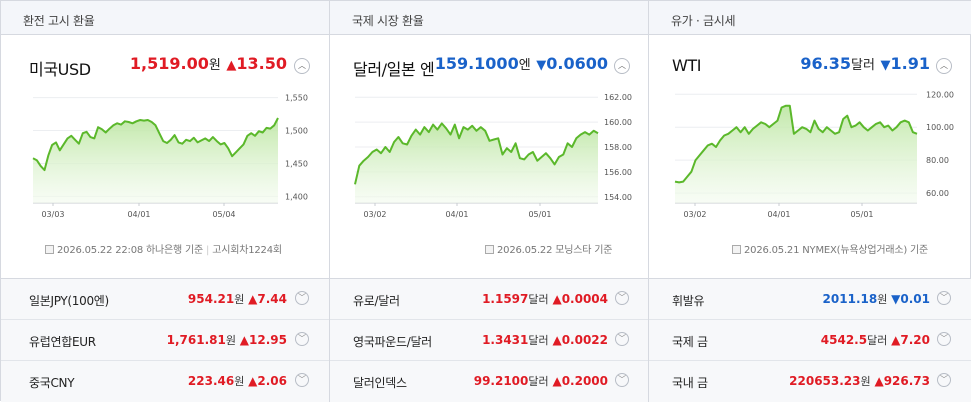 The width and height of the screenshot is (971, 402). I want to click on area-fill, so click(796, 154).